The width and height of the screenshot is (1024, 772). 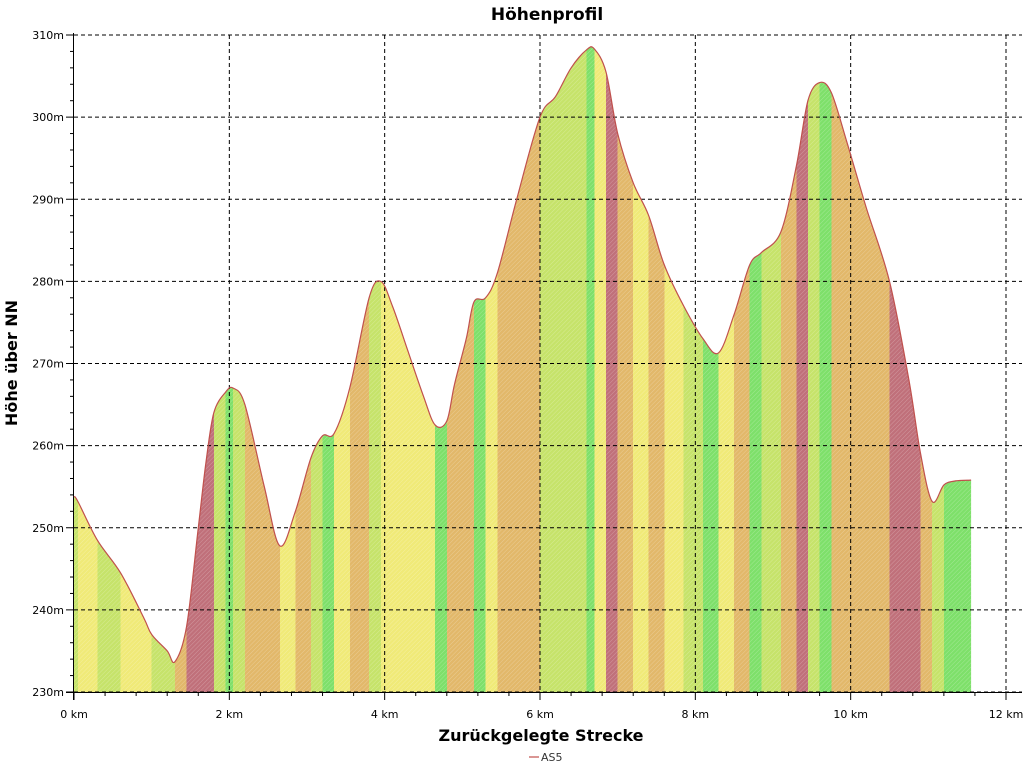 What do you see at coordinates (11, 363) in the screenshot?
I see `y-axis-label: Höhe über NN` at bounding box center [11, 363].